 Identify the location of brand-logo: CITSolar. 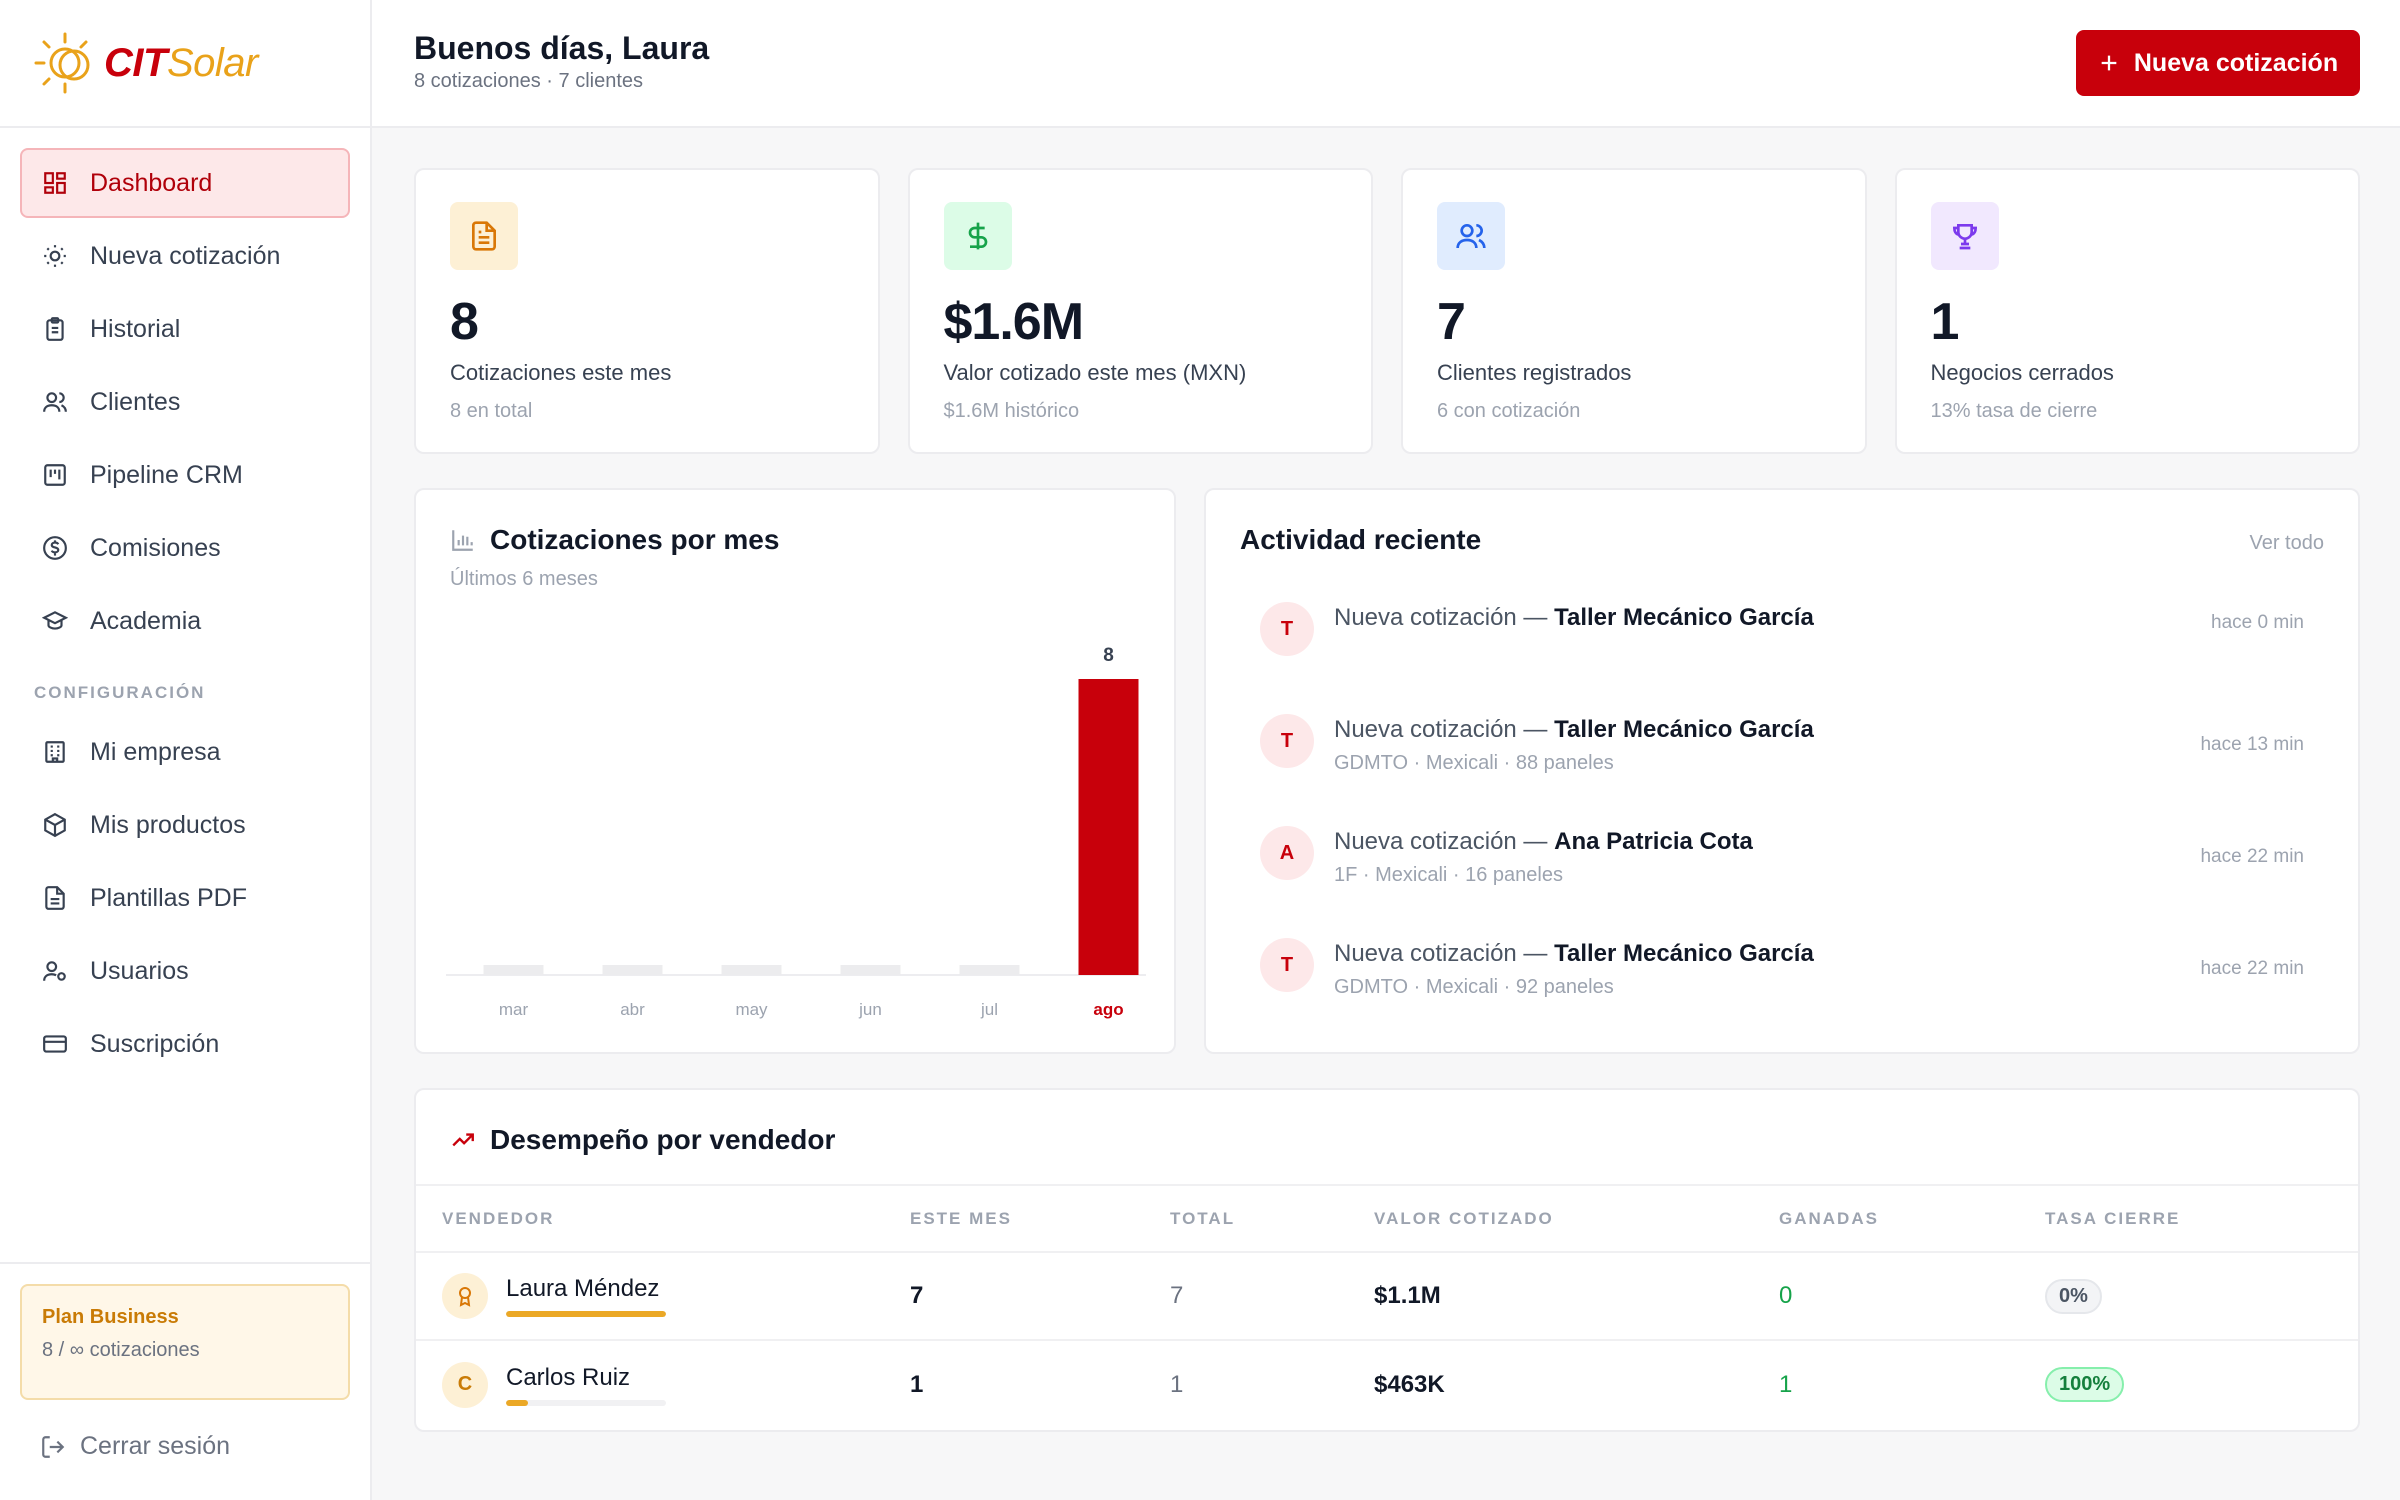
(185, 64).